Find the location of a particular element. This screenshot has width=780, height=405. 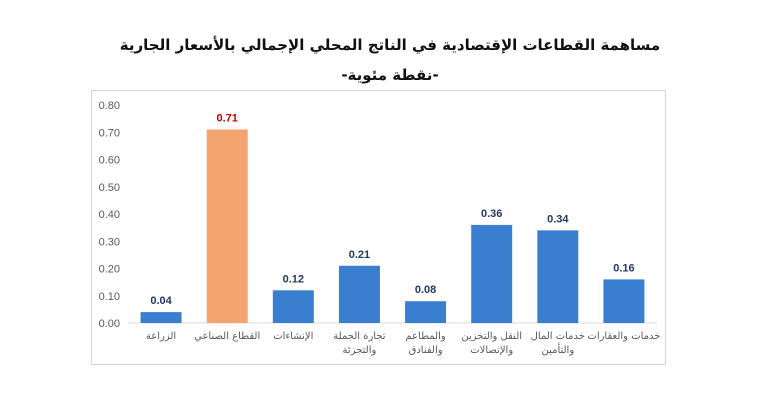

category-label: والمطاعم is located at coordinates (425, 336).